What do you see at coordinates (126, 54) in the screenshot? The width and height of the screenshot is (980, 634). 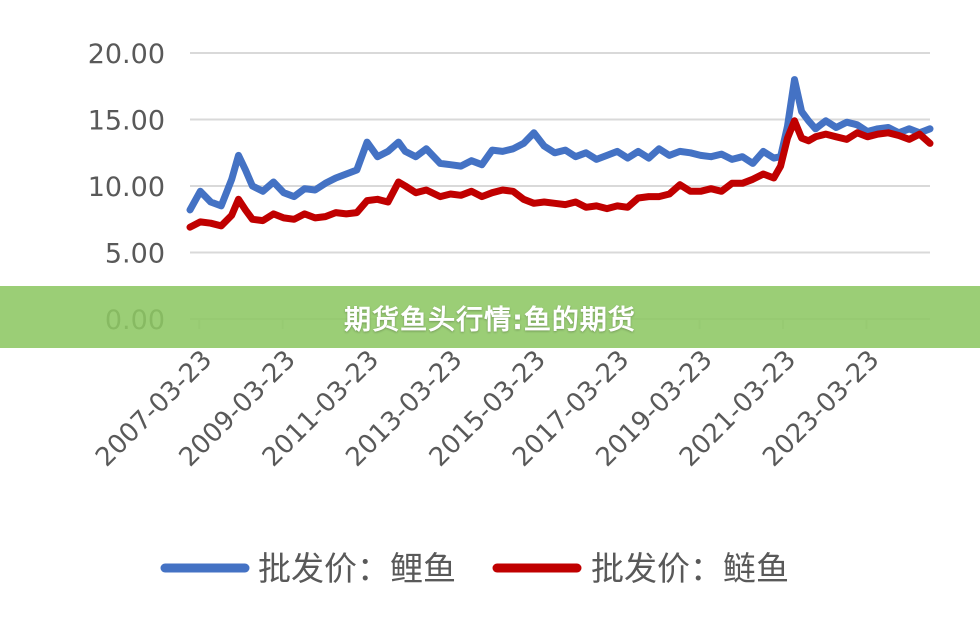 I see `y-tick-label: 20.00` at bounding box center [126, 54].